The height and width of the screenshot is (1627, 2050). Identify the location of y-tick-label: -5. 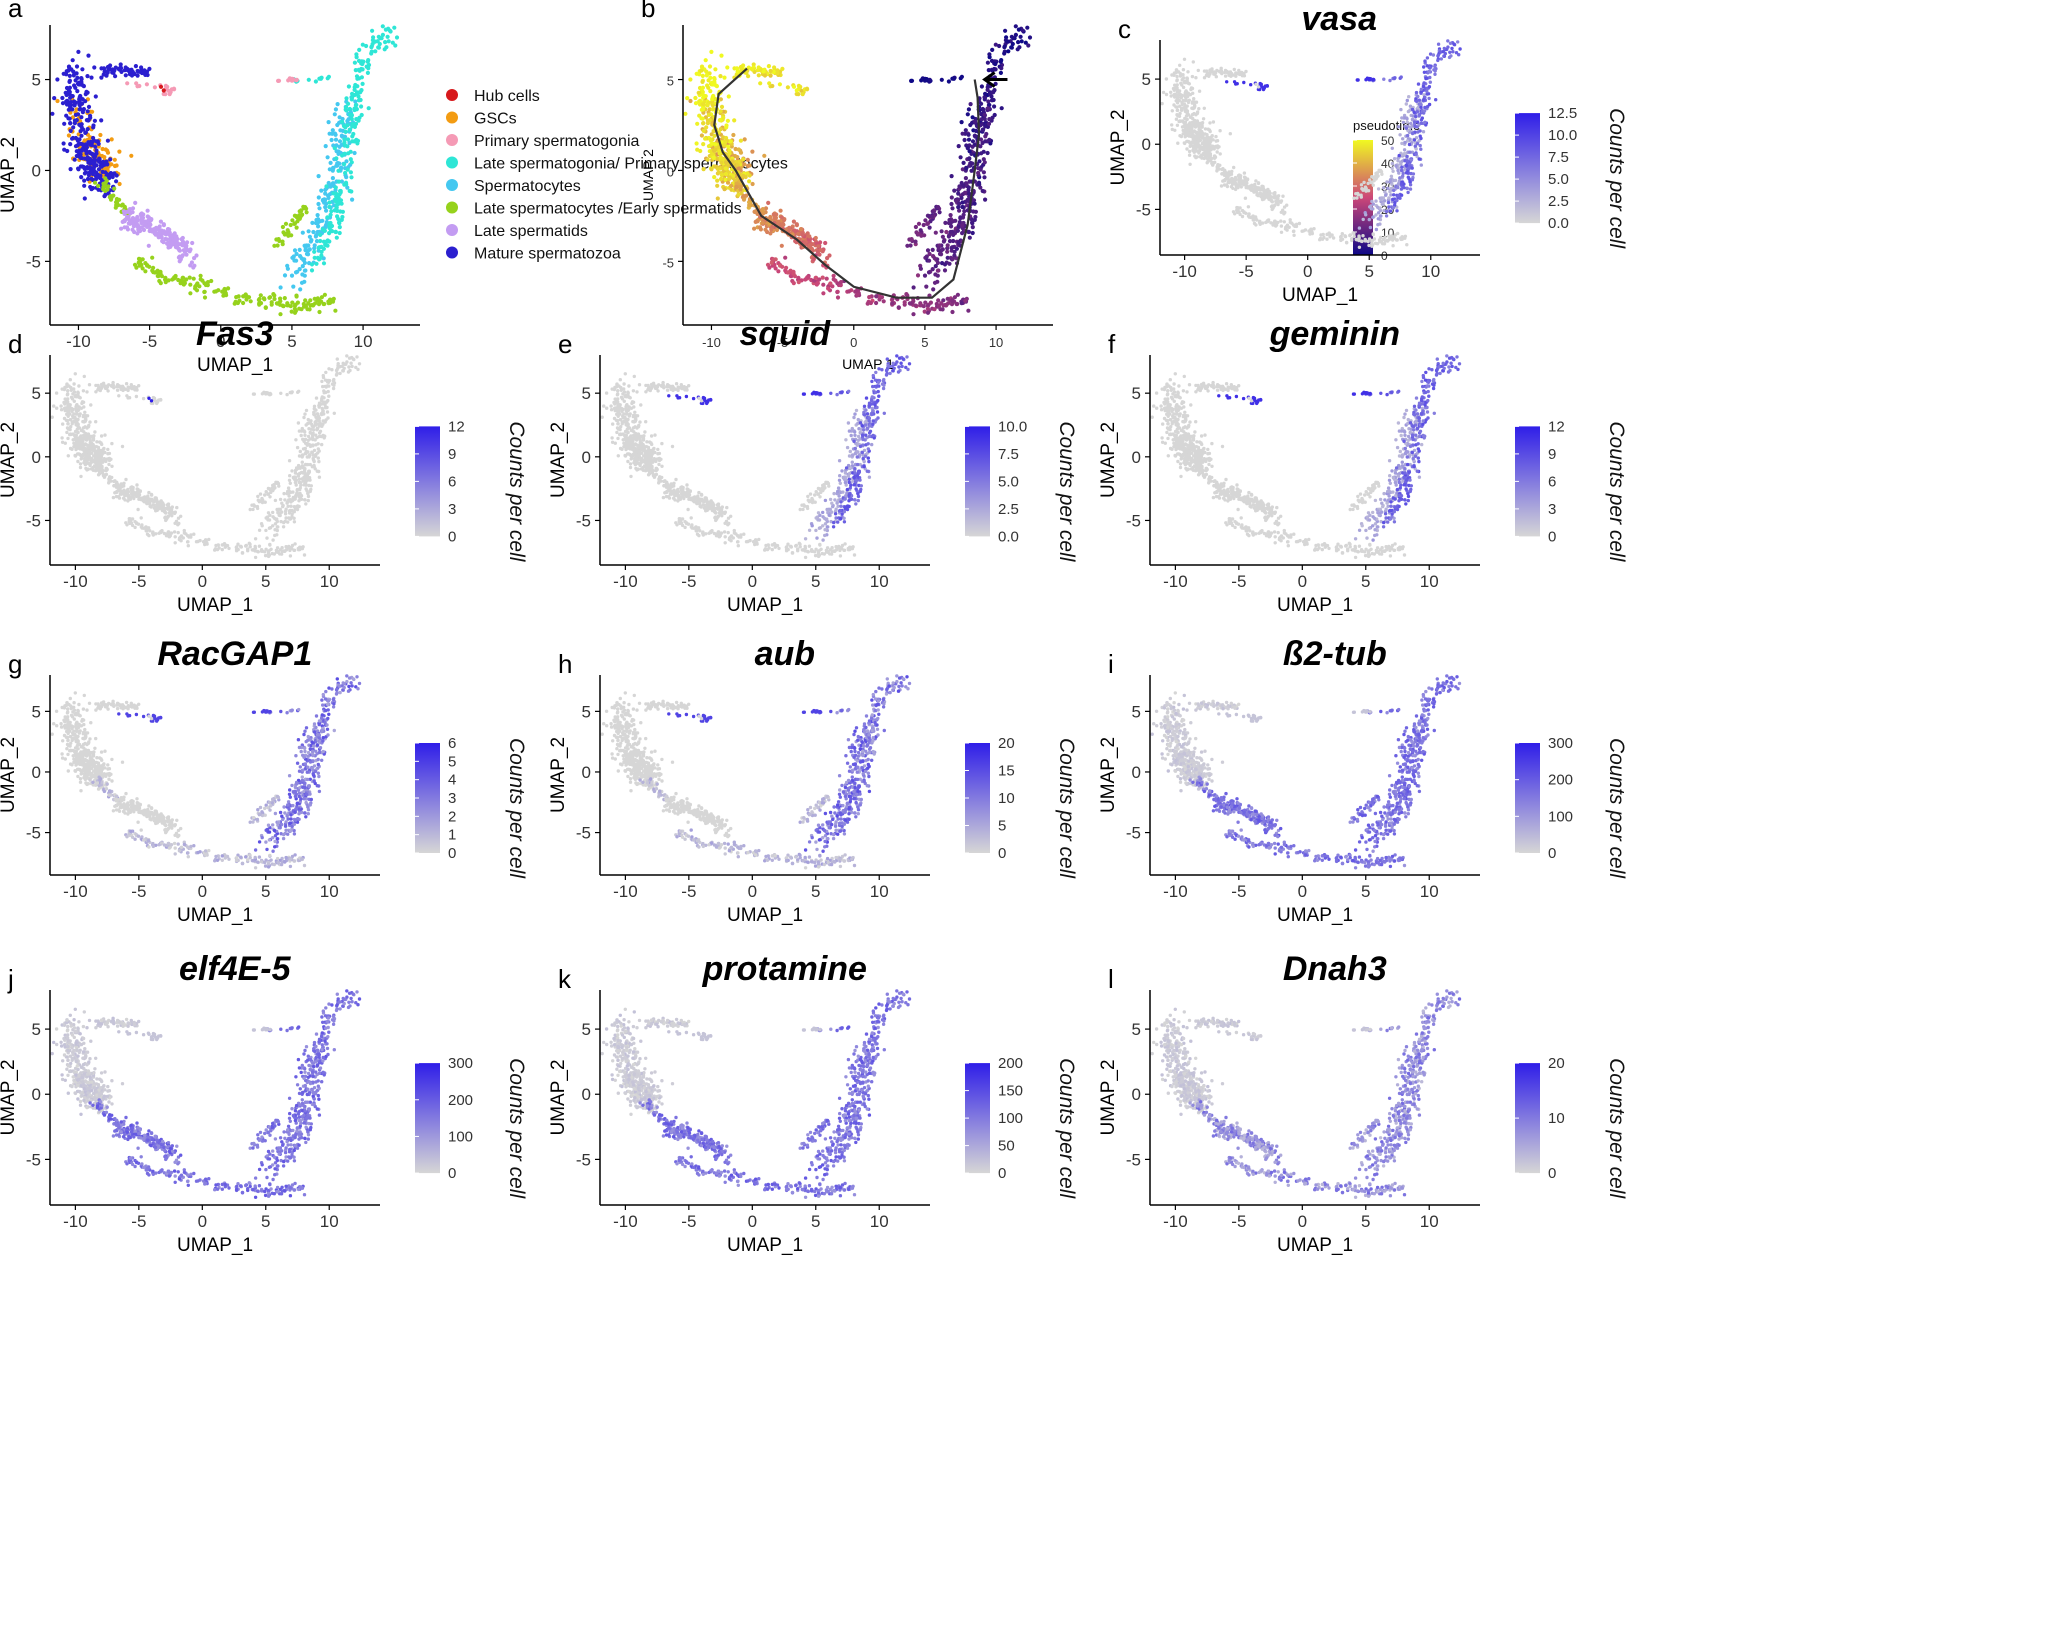
(33, 261).